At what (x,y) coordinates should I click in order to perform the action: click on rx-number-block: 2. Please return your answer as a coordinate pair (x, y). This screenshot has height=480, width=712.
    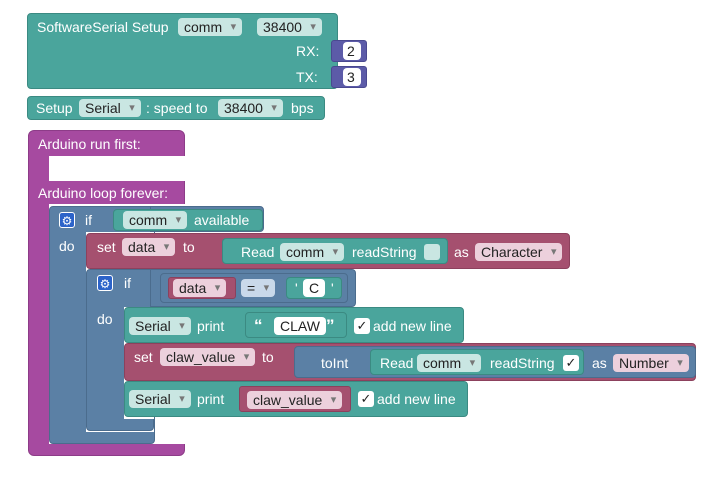
    Looking at the image, I should click on (349, 51).